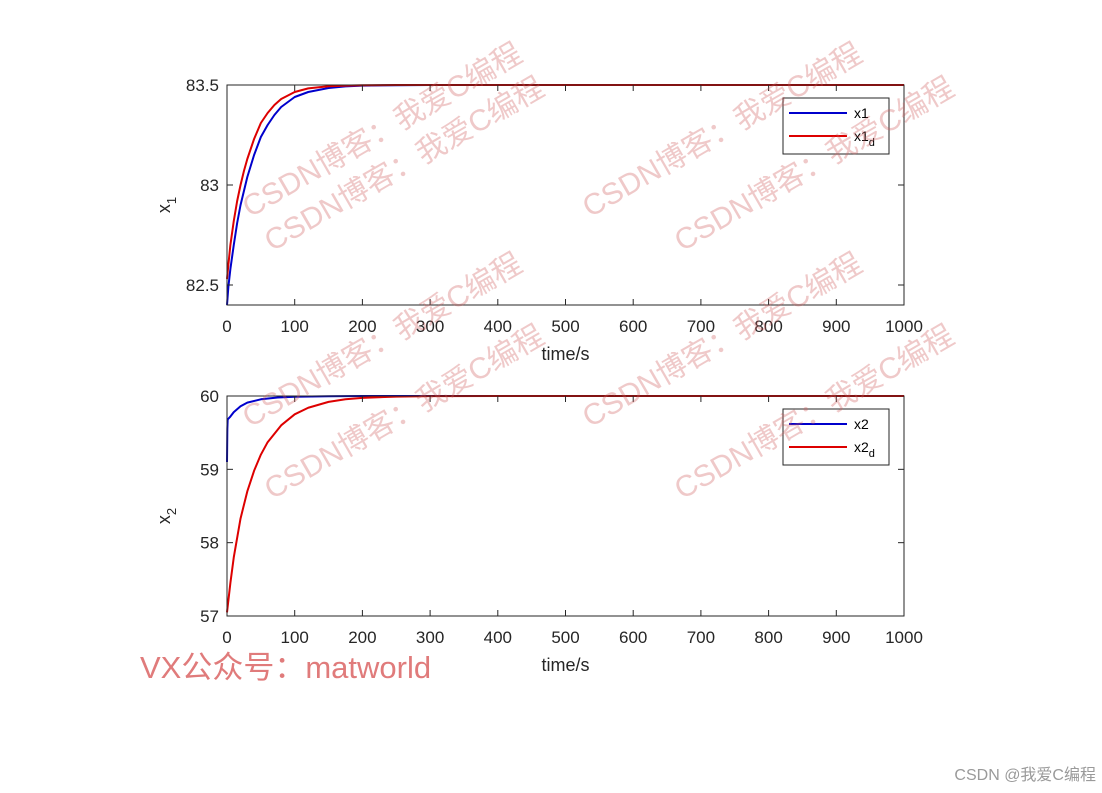 The width and height of the screenshot is (1102, 793). Describe the element at coordinates (209, 185) in the screenshot. I see `y-tick-label: 83` at that location.